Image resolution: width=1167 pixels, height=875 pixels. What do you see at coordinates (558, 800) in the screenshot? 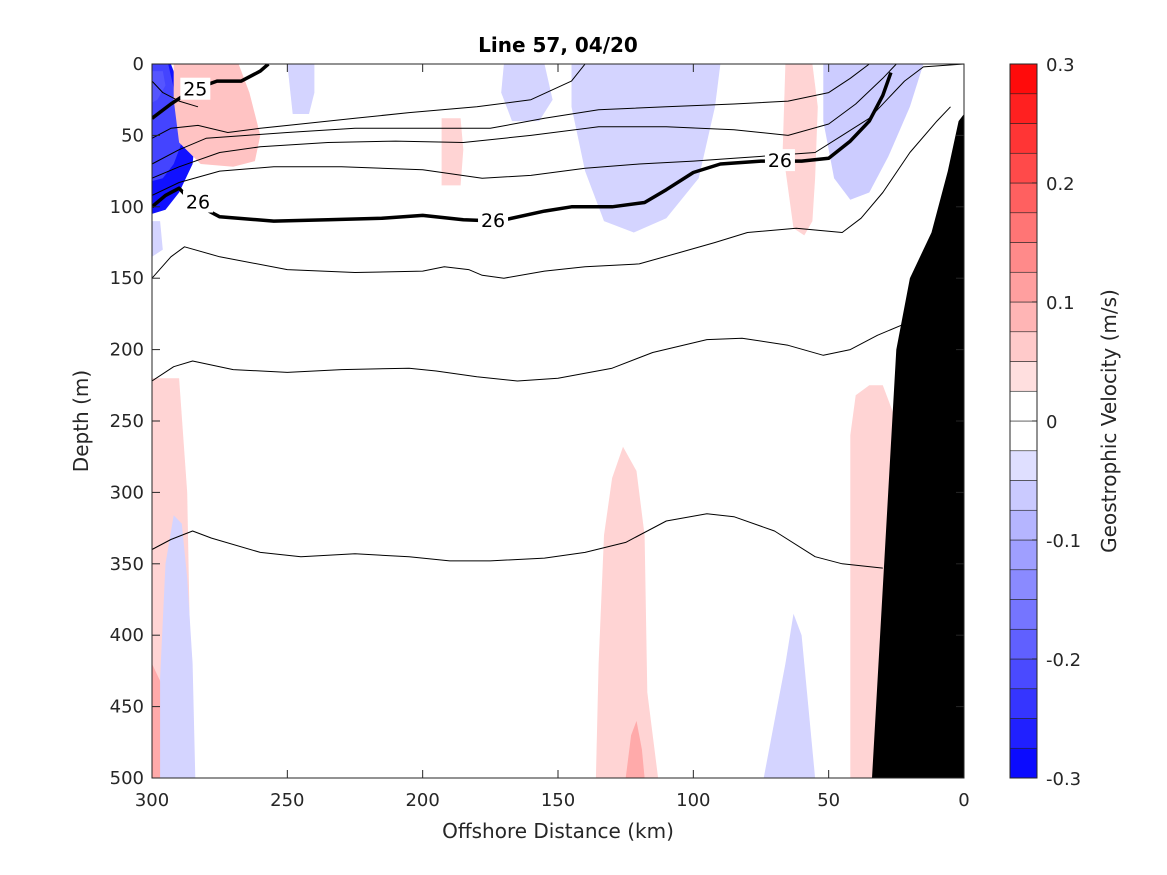
I see `x-tick-label: 150` at bounding box center [558, 800].